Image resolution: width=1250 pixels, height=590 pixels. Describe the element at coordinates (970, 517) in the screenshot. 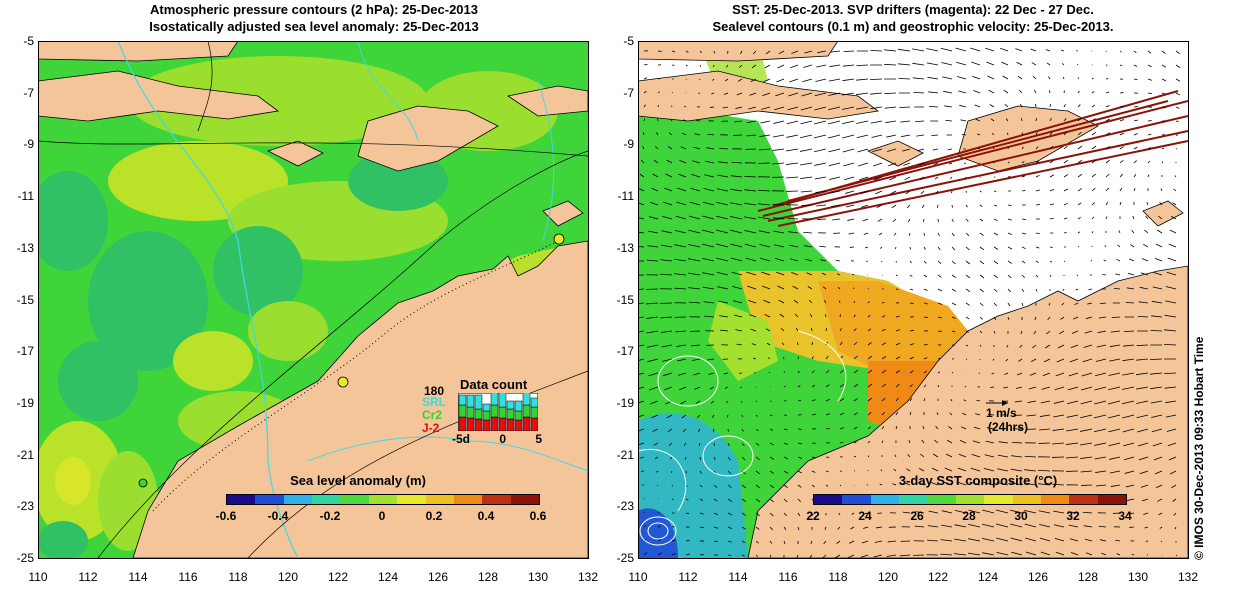

I see `sst-colorbar-labels: 22 24 26 28 30 32 34` at that location.